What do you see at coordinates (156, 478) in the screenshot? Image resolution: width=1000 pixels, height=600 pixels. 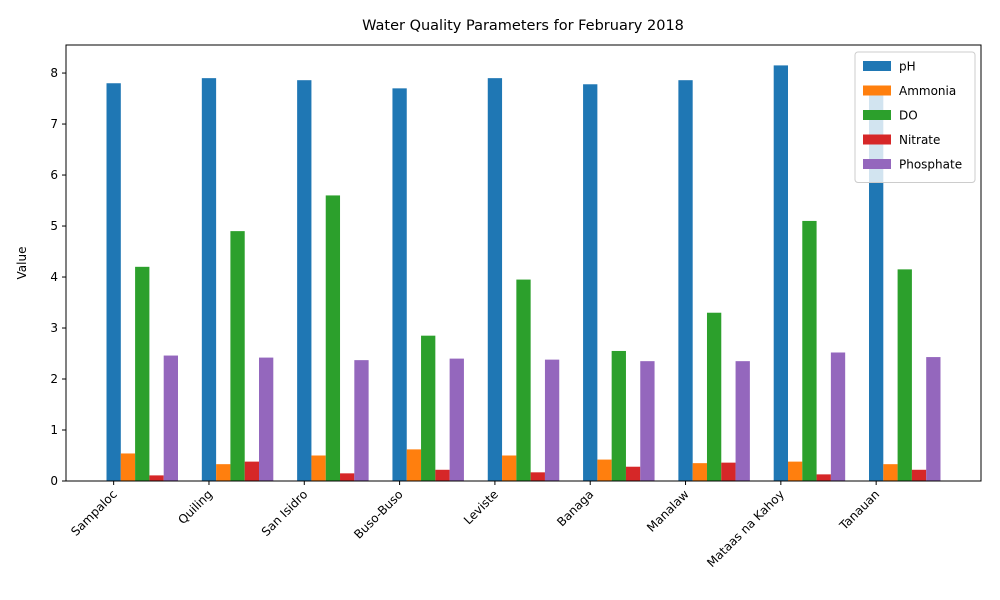 I see `bar-nitrate-sampaloc` at bounding box center [156, 478].